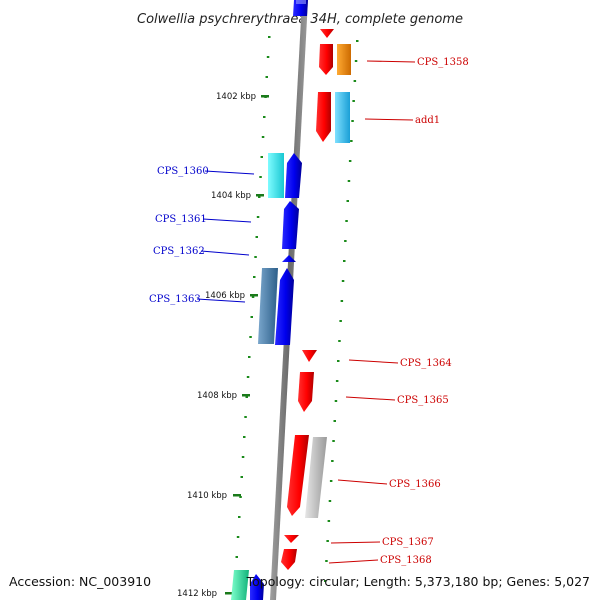 Image resolution: width=600 pixels, height=600 pixels. Describe the element at coordinates (217, 396) in the screenshot. I see `kbp-label: 1408 kbp` at that location.